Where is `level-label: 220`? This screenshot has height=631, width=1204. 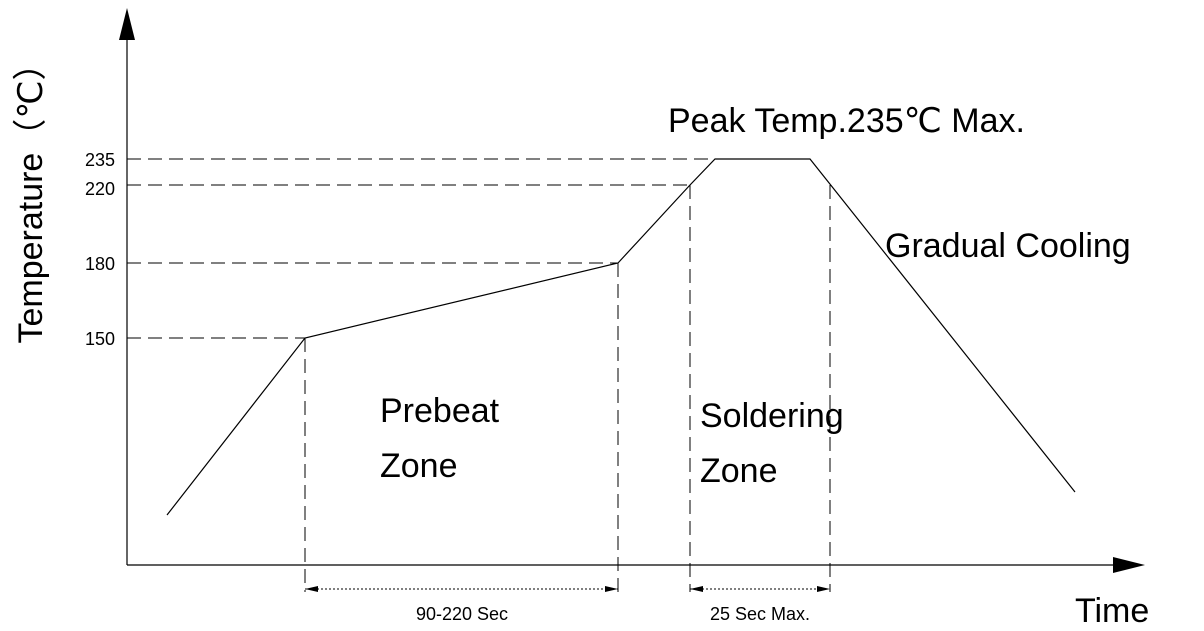 level-label: 220 is located at coordinates (100, 189).